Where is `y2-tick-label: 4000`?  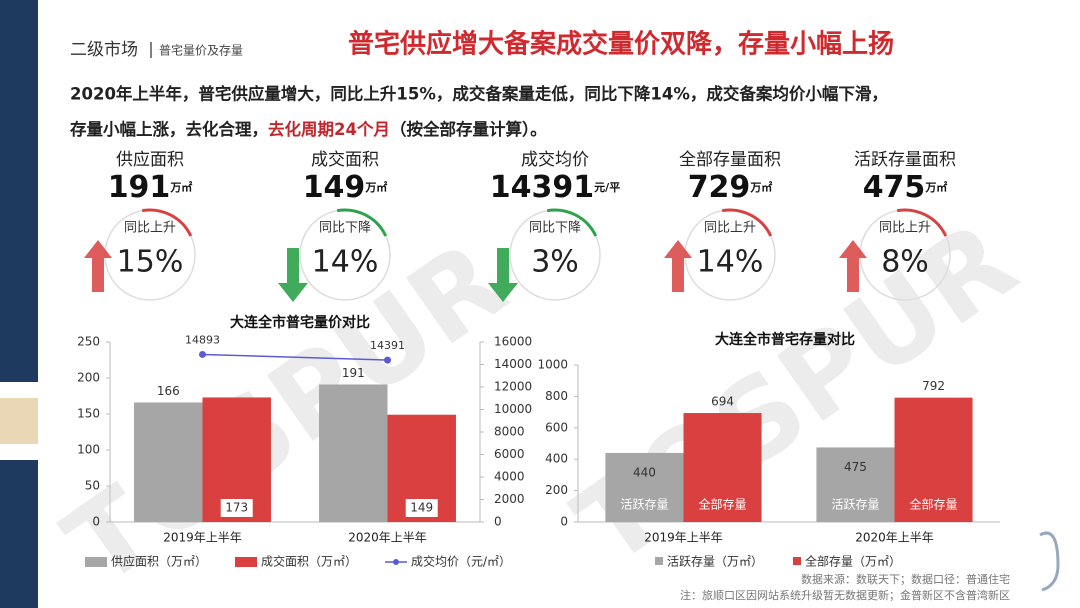 y2-tick-label: 4000 is located at coordinates (509, 477).